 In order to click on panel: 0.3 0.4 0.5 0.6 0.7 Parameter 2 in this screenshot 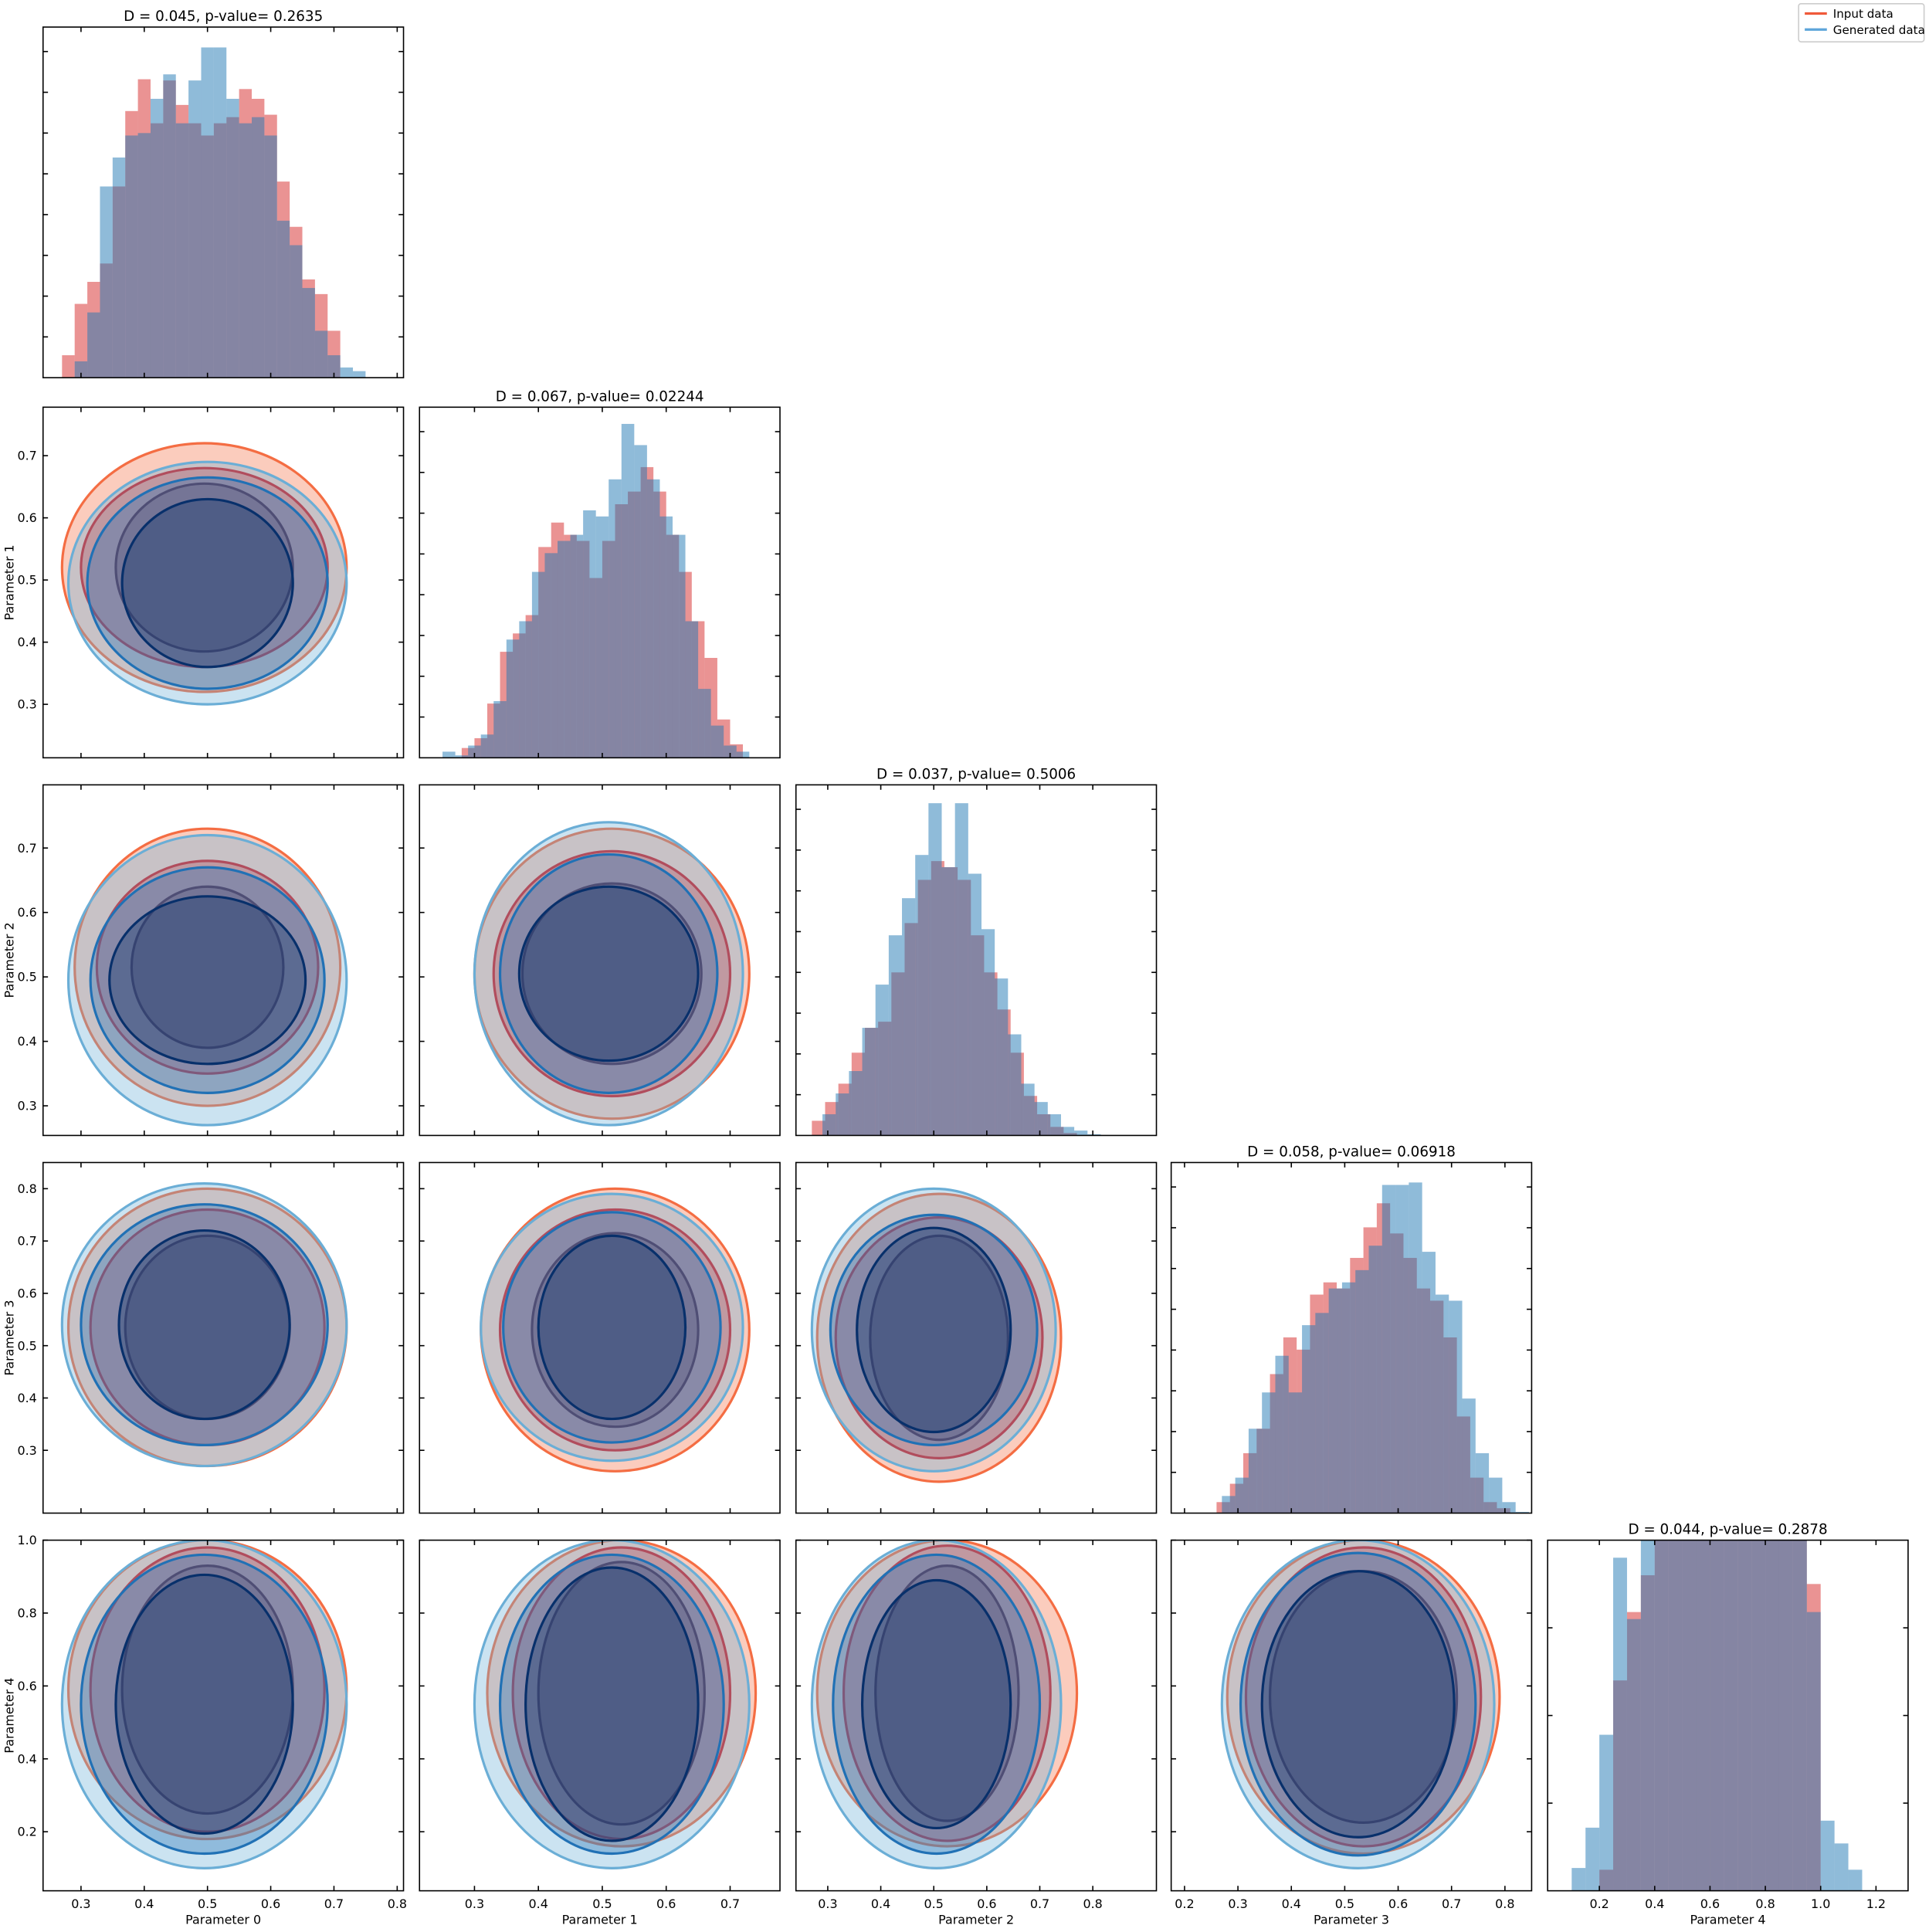, I will do `click(203, 960)`.